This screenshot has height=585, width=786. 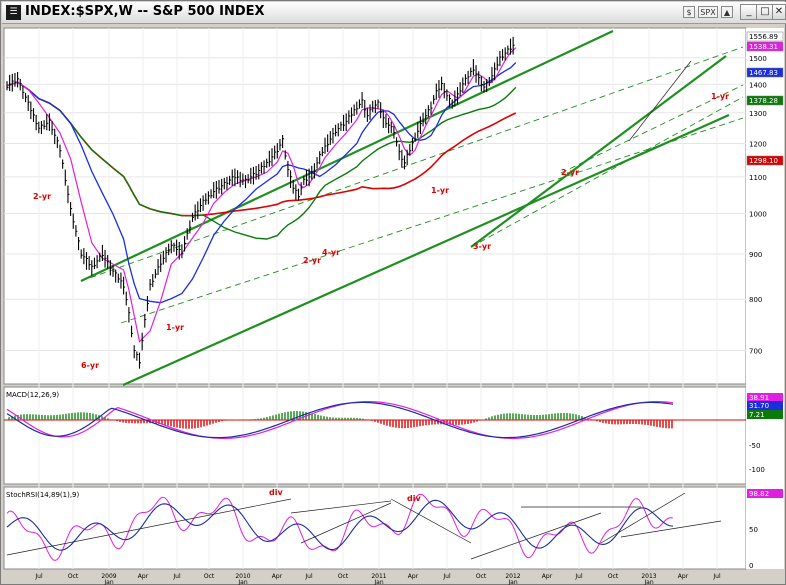 I want to click on stochrsi-tick-label: 50, so click(x=753, y=530).